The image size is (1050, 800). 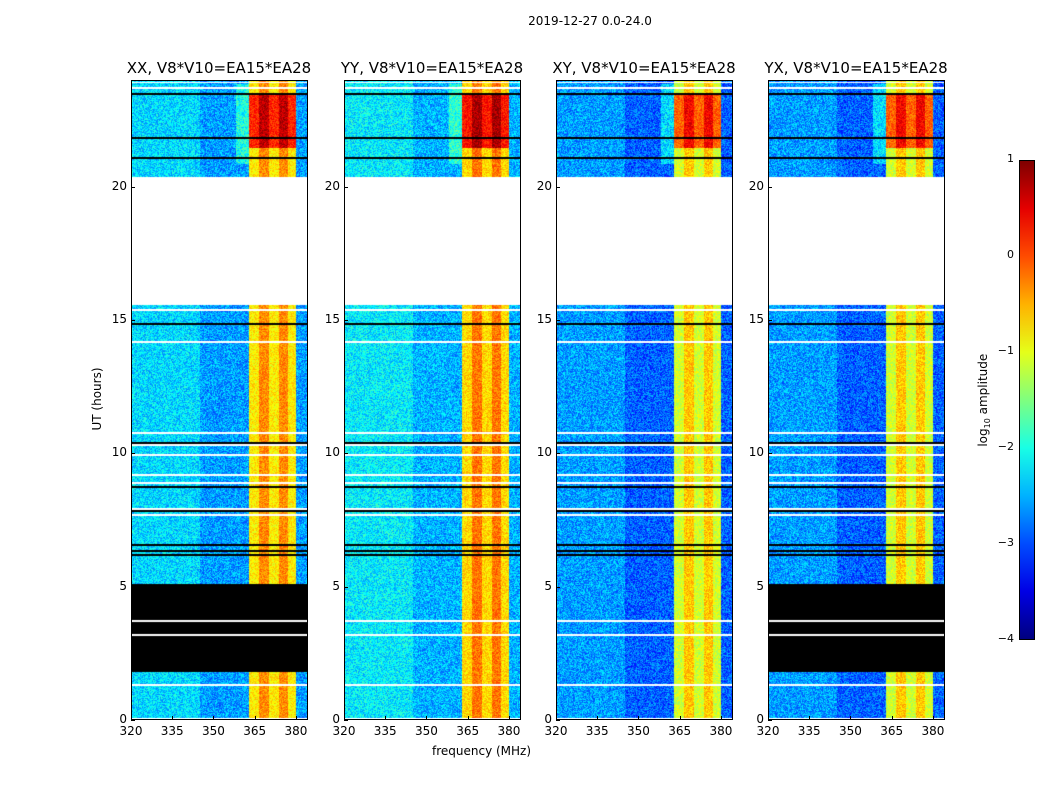 I want to click on colorbar-tick-label: −2, so click(x=1005, y=446).